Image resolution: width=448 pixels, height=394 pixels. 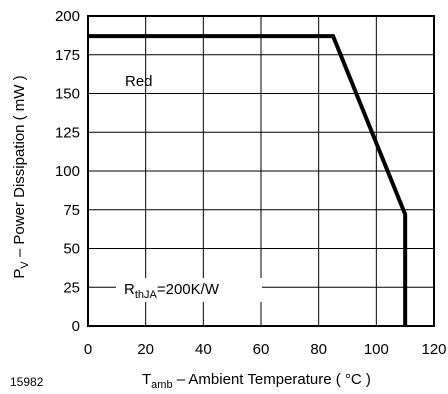 I want to click on x-tick-label: 120, so click(x=433, y=349).